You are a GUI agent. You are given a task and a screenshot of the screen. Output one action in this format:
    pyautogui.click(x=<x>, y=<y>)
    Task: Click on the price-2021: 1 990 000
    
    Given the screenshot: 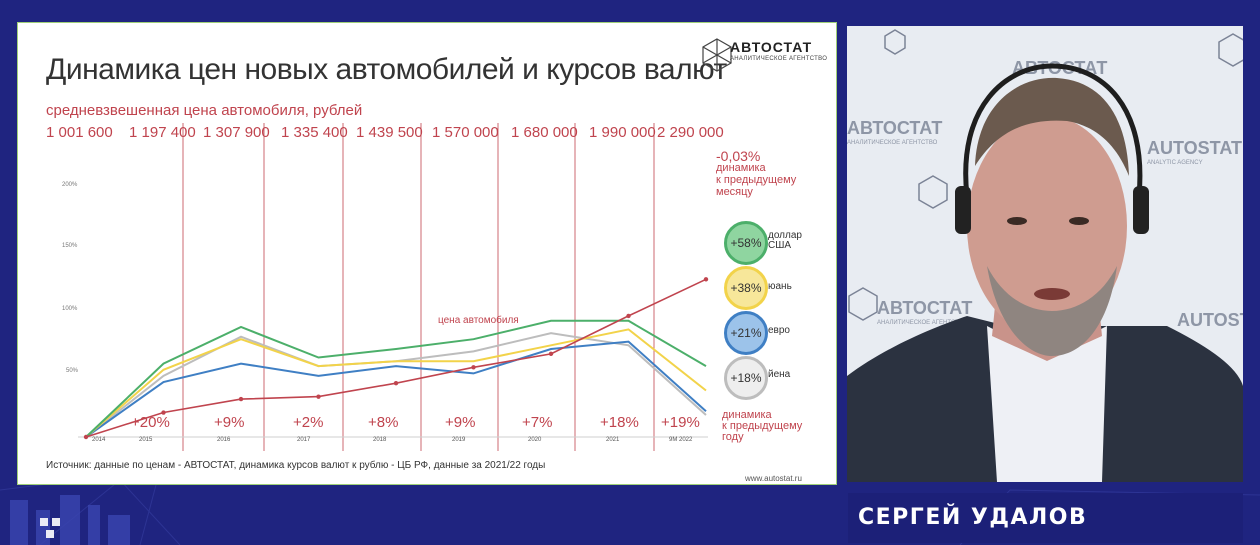 What is the action you would take?
    pyautogui.click(x=622, y=132)
    